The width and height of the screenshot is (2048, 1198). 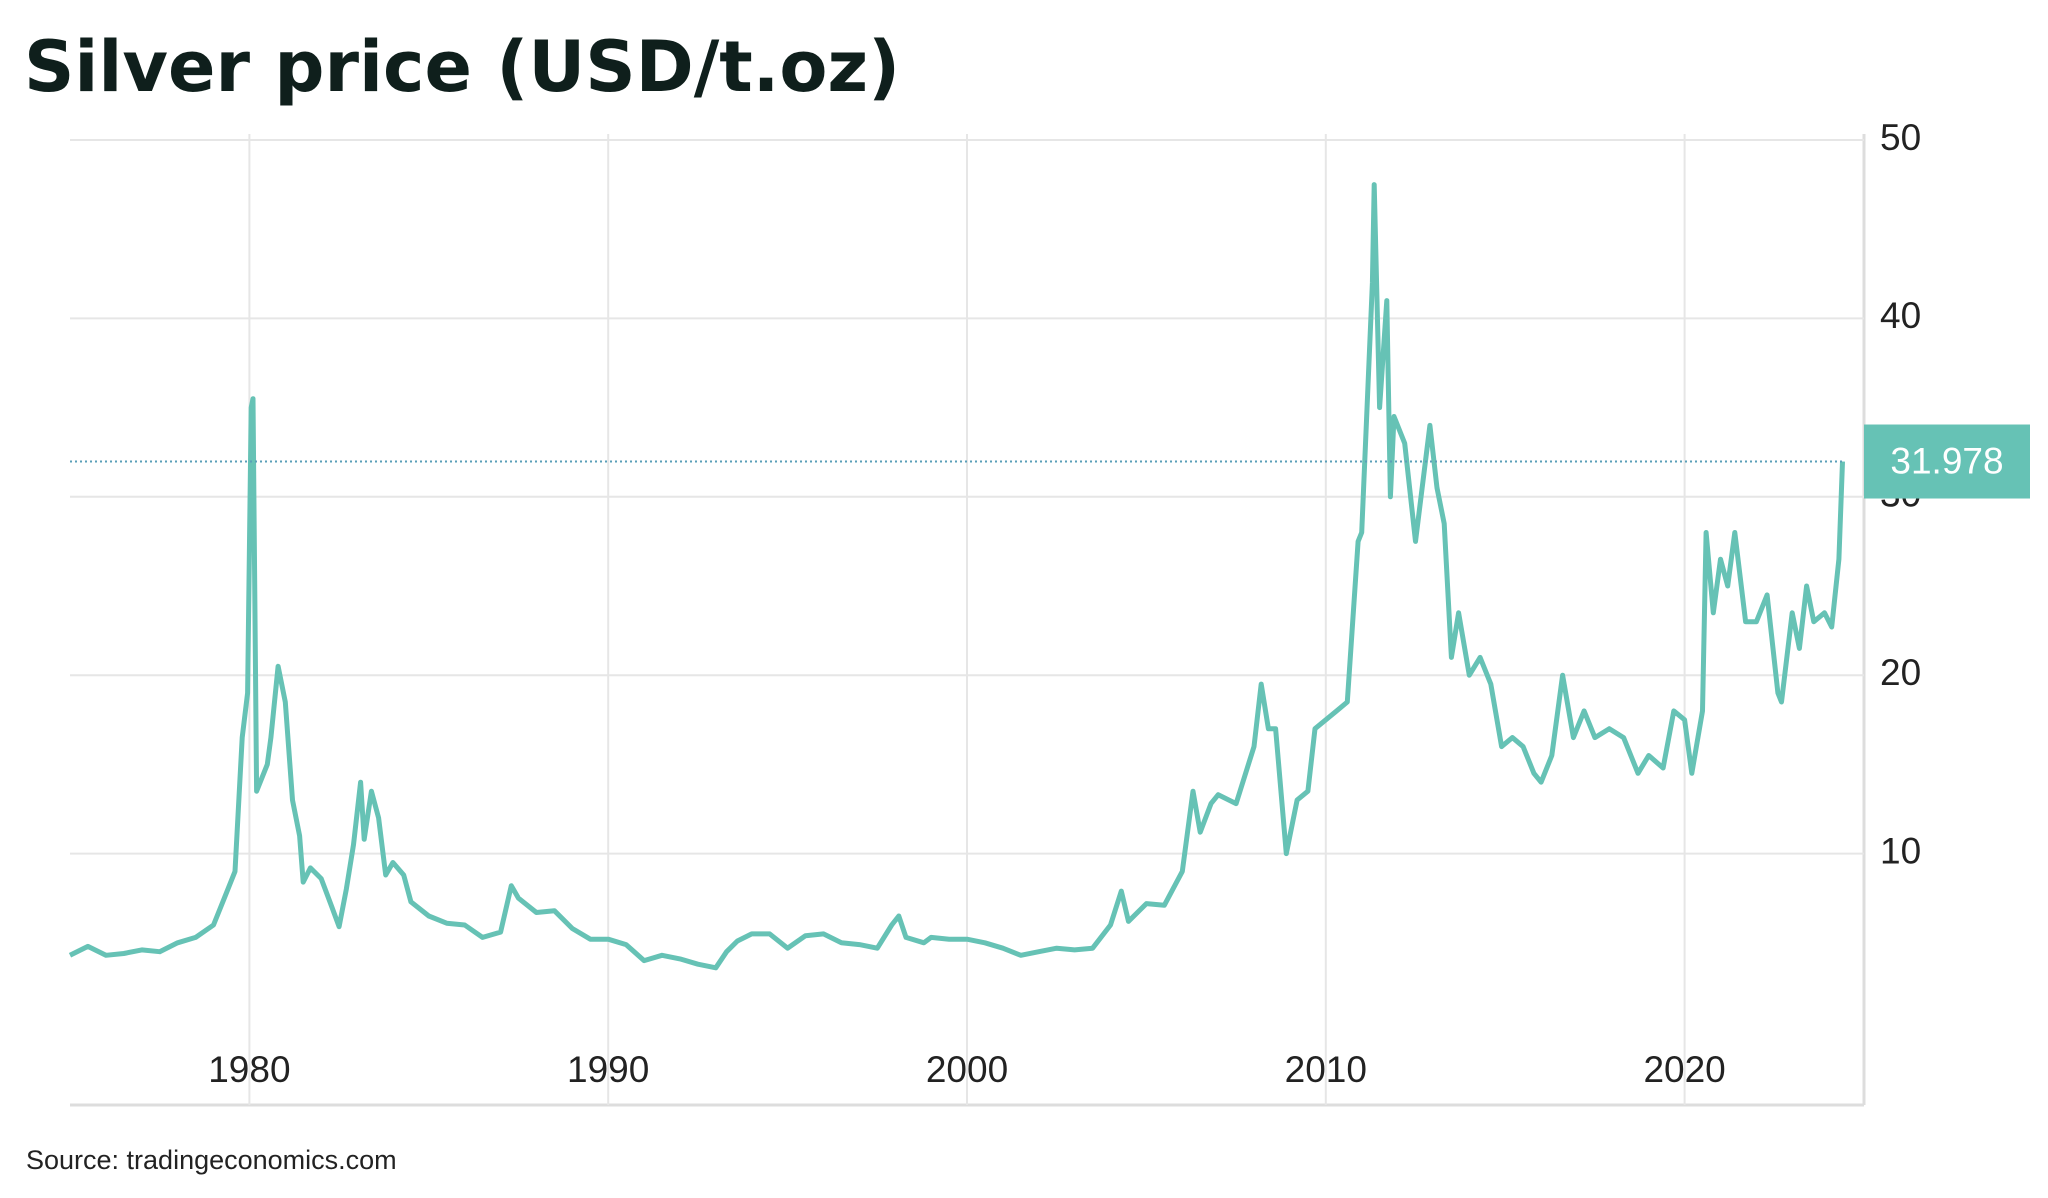 I want to click on chart-title: Silver price (USD/t.oz), so click(x=462, y=67).